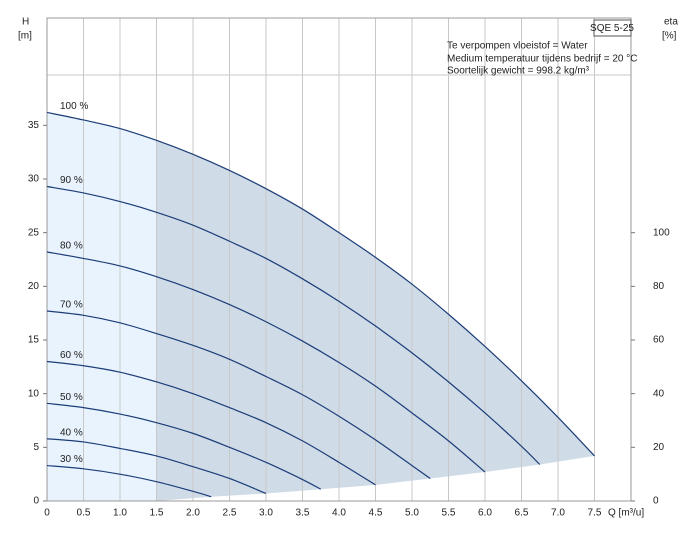  I want to click on curve-label: 40 %, so click(71, 432).